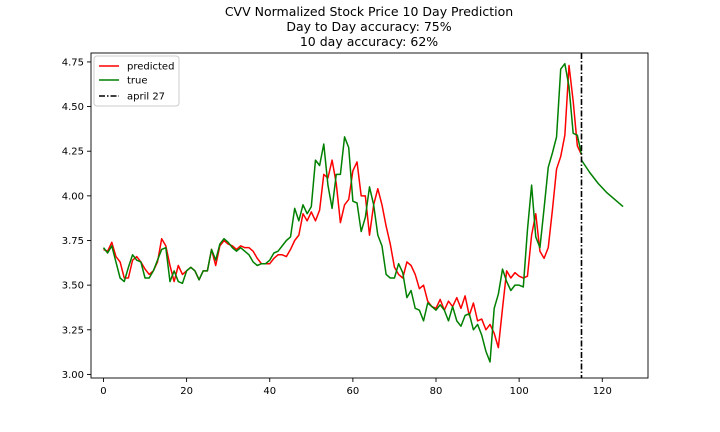 This screenshot has width=720, height=432. What do you see at coordinates (73, 375) in the screenshot?
I see `y-tick-label: 3.00` at bounding box center [73, 375].